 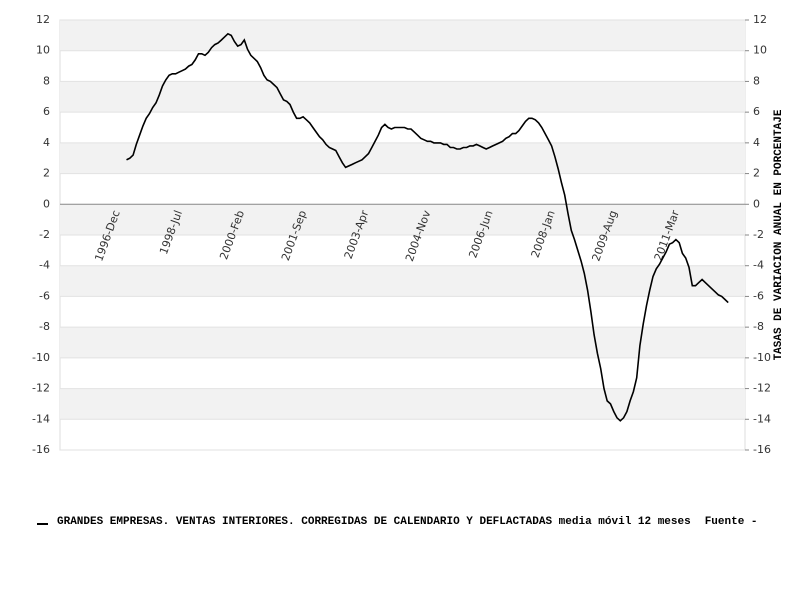 What do you see at coordinates (760, 19) in the screenshot?
I see `y2-tick-label: 12` at bounding box center [760, 19].